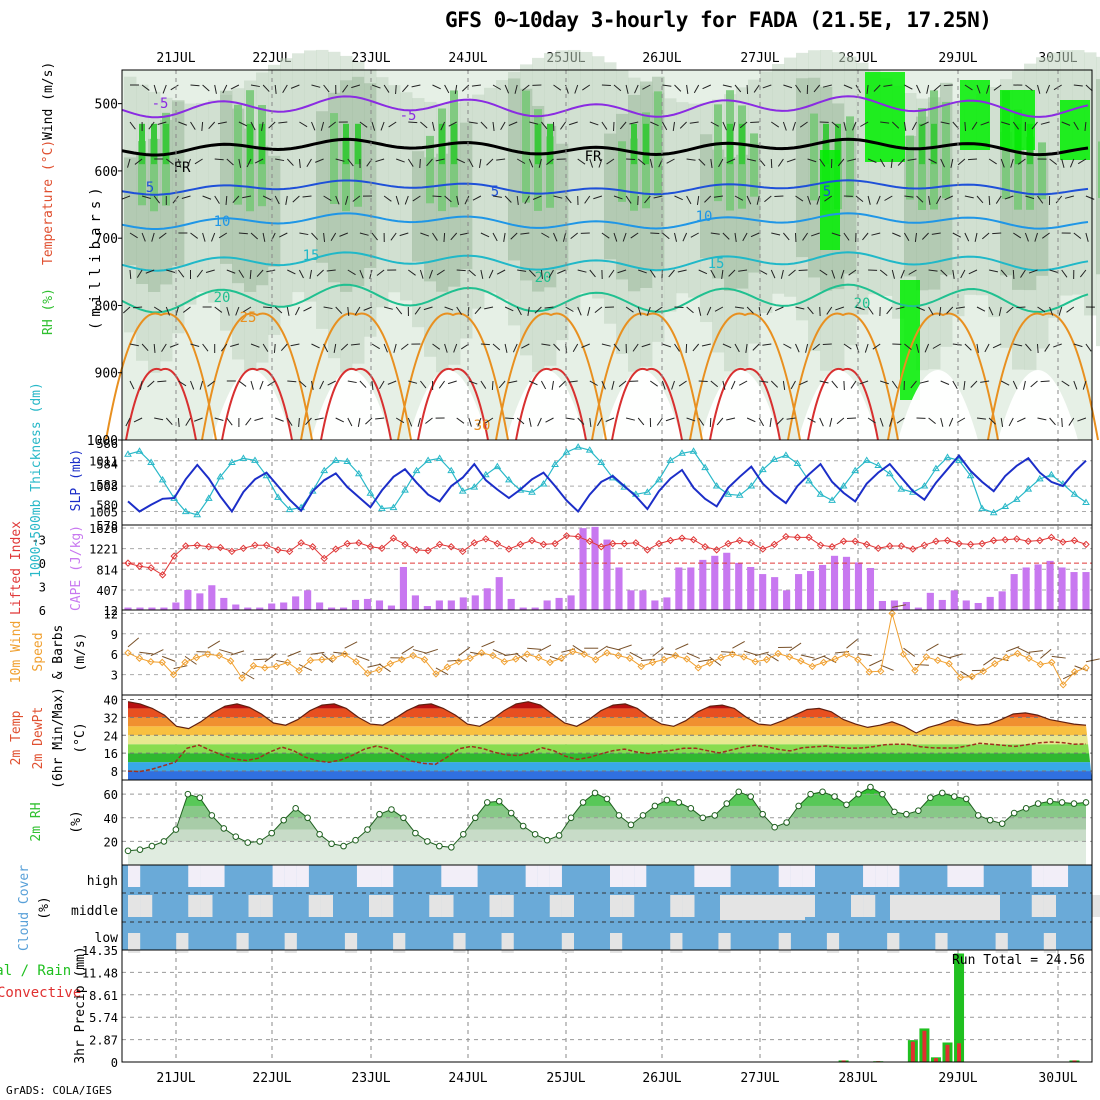  Describe the element at coordinates (567, 943) in the screenshot. I see `cloud-low-gap` at that location.